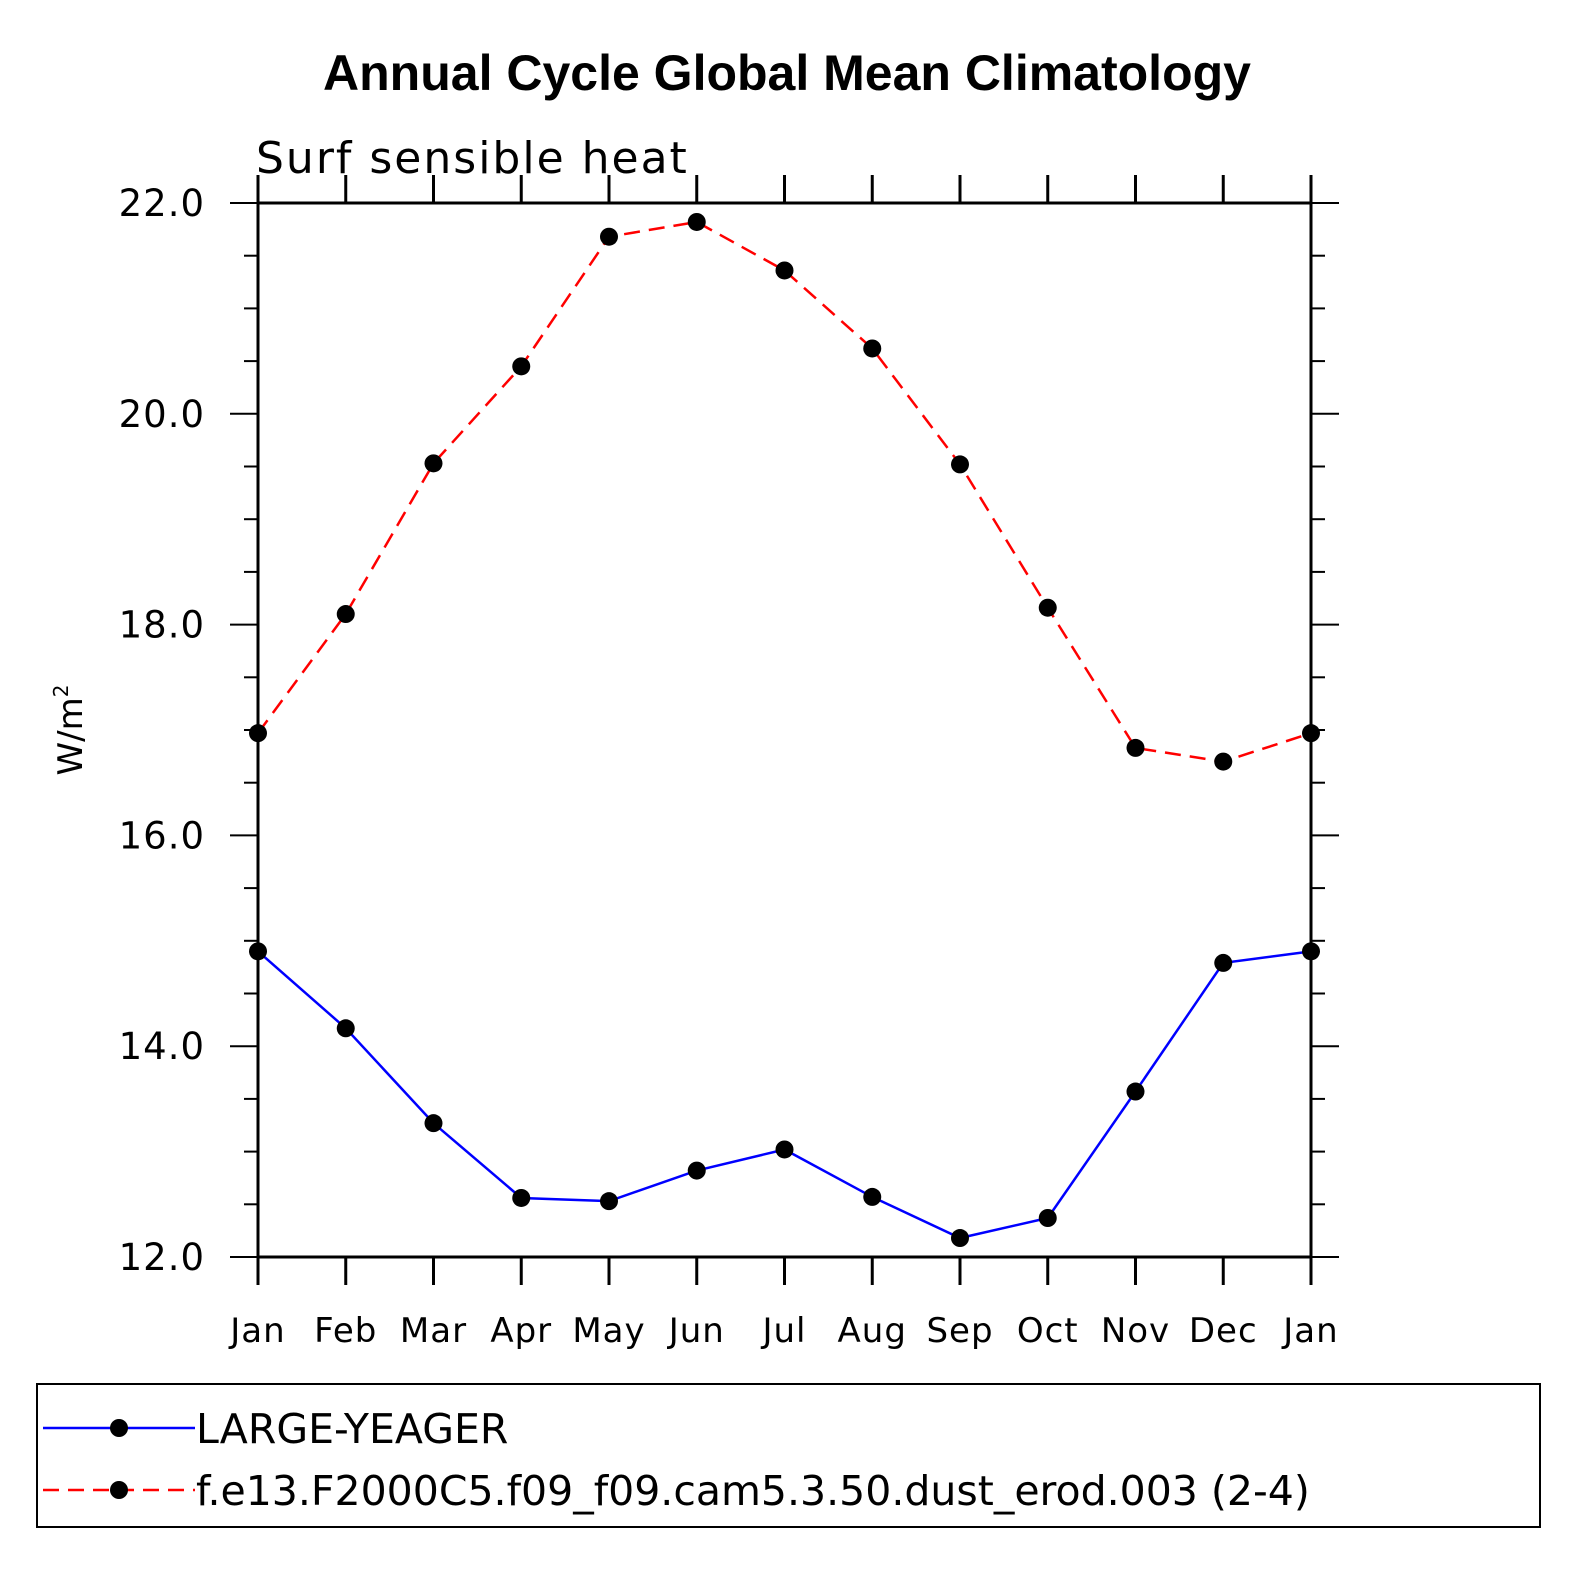 The image size is (1574, 1574). What do you see at coordinates (787, 73) in the screenshot?
I see `chart-title: Annual Cycle Global Mean Climatology` at bounding box center [787, 73].